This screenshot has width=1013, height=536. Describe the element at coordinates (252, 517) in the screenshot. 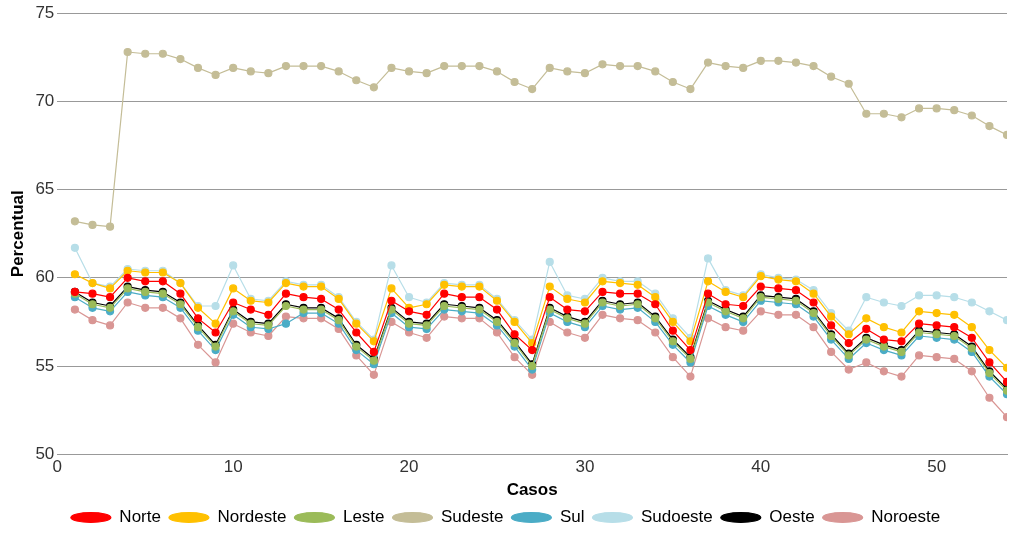

I see `legend-label: Nordeste` at that location.